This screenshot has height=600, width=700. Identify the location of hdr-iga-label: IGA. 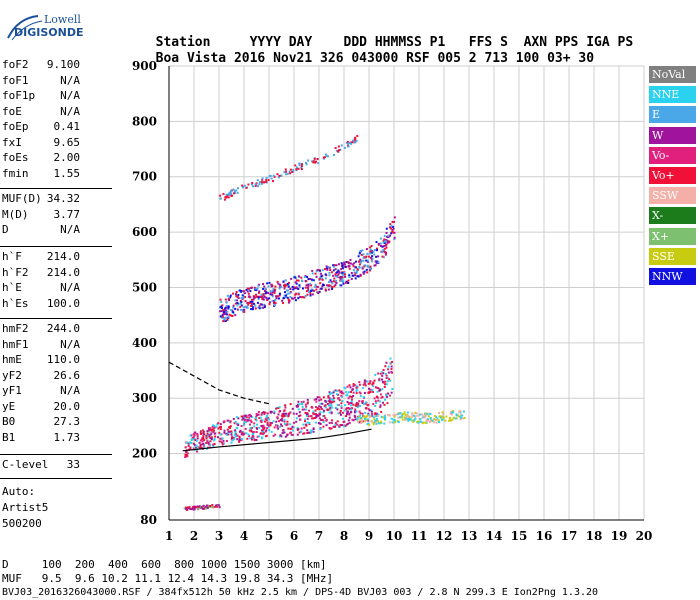
(598, 42).